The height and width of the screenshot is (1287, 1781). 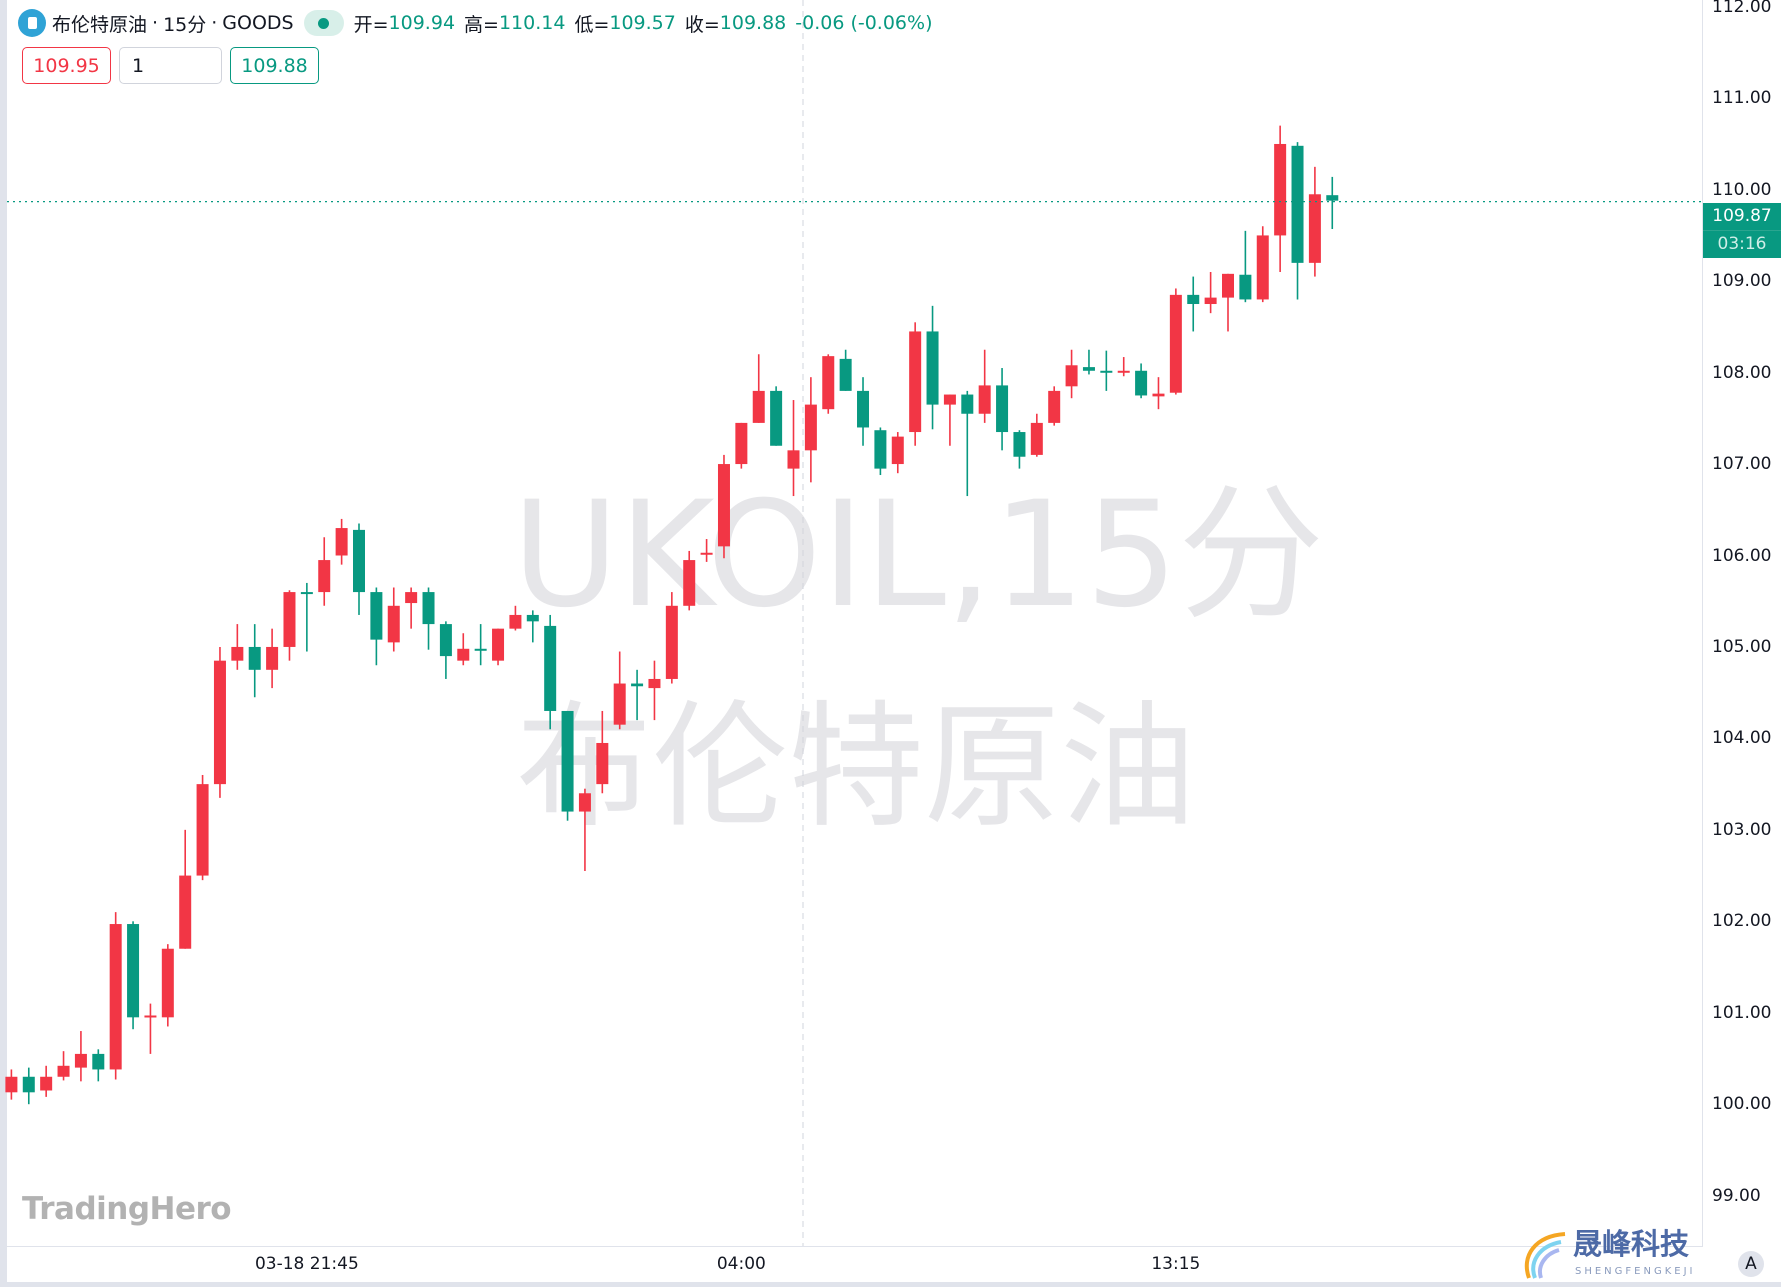 What do you see at coordinates (1176, 1264) in the screenshot?
I see `time-tick-label: 13:15` at bounding box center [1176, 1264].